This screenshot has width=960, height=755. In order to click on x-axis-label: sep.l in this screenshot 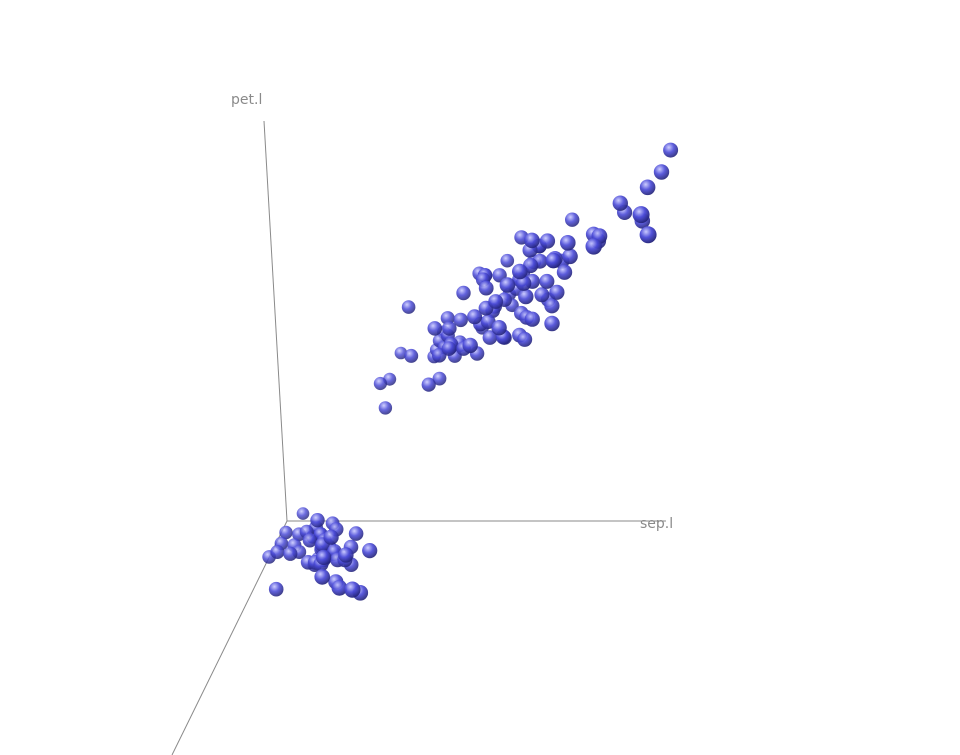, I will do `click(656, 524)`.